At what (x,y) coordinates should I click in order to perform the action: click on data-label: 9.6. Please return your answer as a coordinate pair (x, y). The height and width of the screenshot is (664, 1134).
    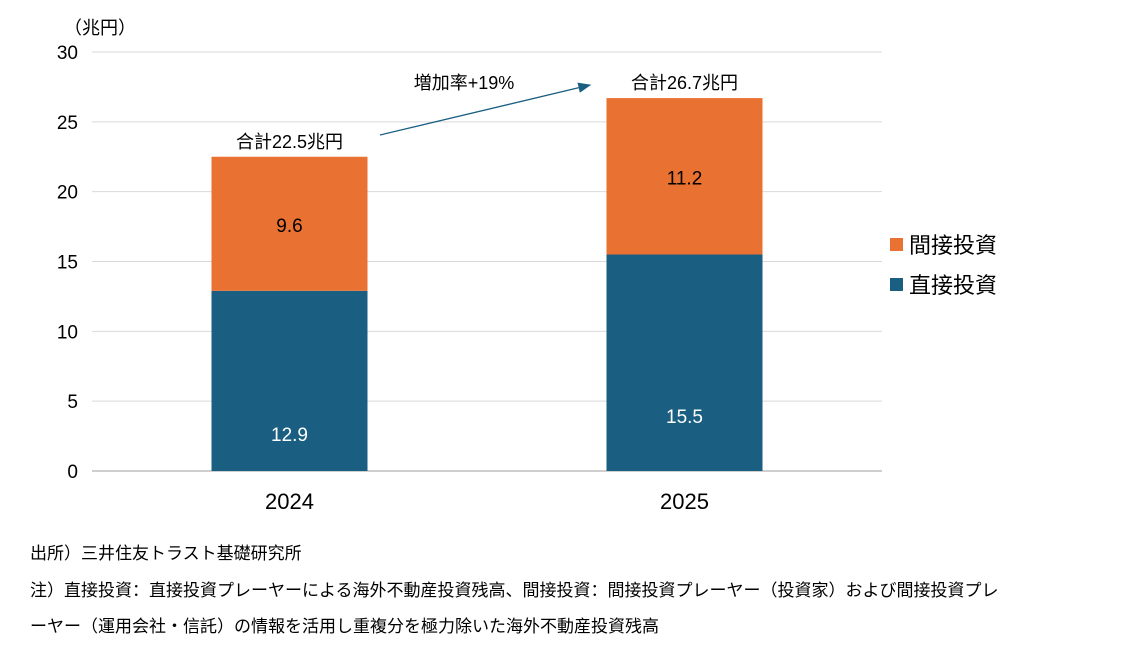
    Looking at the image, I should click on (289, 226).